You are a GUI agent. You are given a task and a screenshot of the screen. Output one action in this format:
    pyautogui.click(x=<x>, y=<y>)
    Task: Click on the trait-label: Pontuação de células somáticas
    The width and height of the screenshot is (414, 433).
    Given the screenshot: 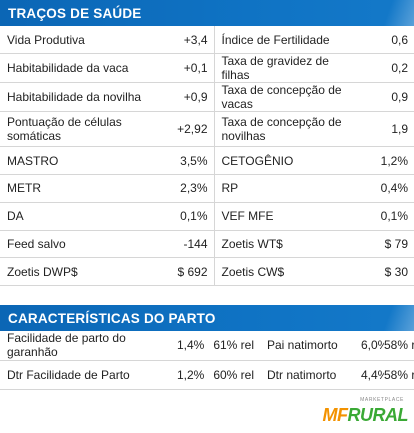 What is the action you would take?
    pyautogui.click(x=85, y=129)
    